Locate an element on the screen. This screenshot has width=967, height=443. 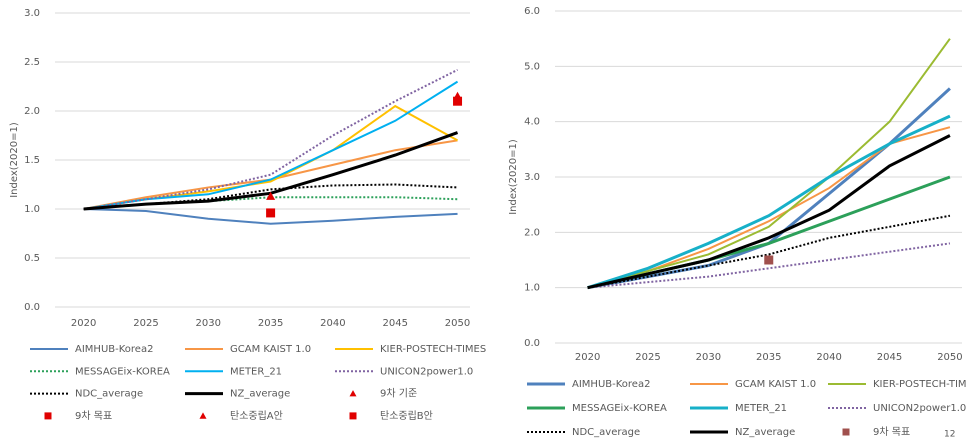
y-tick-label: 5.0 is located at coordinates (532, 66).